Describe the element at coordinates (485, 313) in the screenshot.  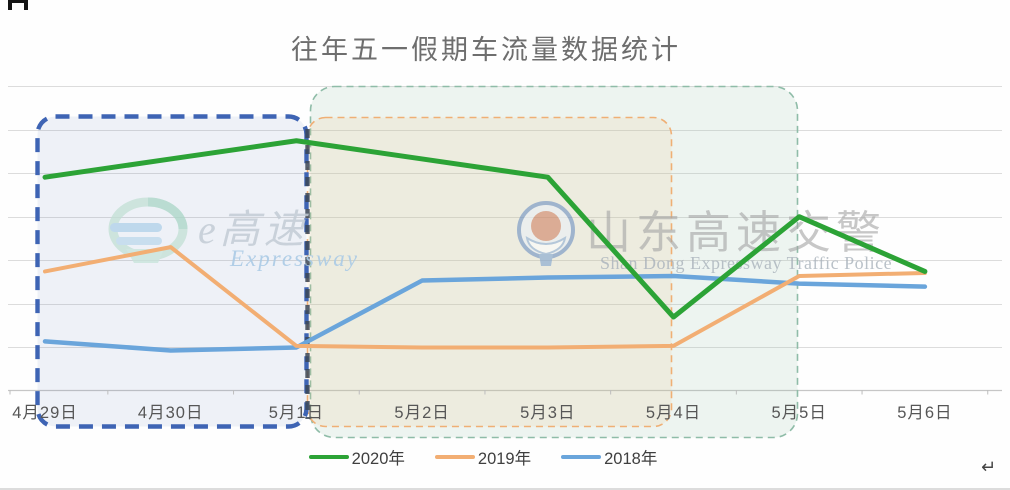
I see `series-line-2018年` at that location.